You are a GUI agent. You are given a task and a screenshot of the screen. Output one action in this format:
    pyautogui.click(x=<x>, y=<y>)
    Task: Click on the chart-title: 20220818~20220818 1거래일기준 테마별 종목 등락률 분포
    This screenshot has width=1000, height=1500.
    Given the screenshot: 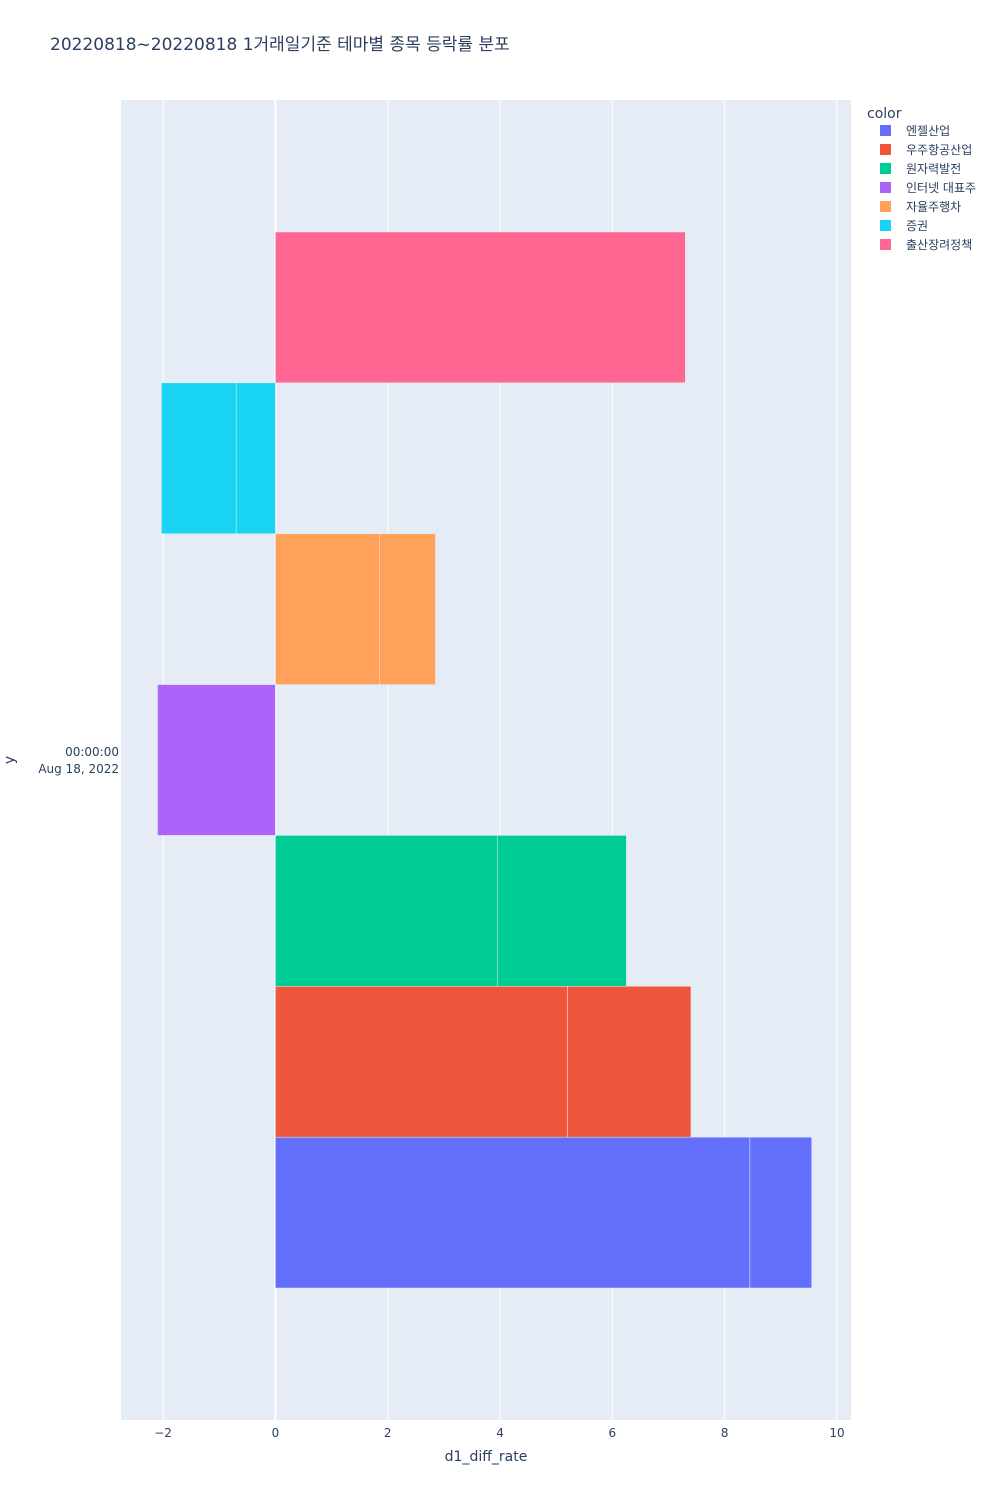 What is the action you would take?
    pyautogui.click(x=280, y=45)
    